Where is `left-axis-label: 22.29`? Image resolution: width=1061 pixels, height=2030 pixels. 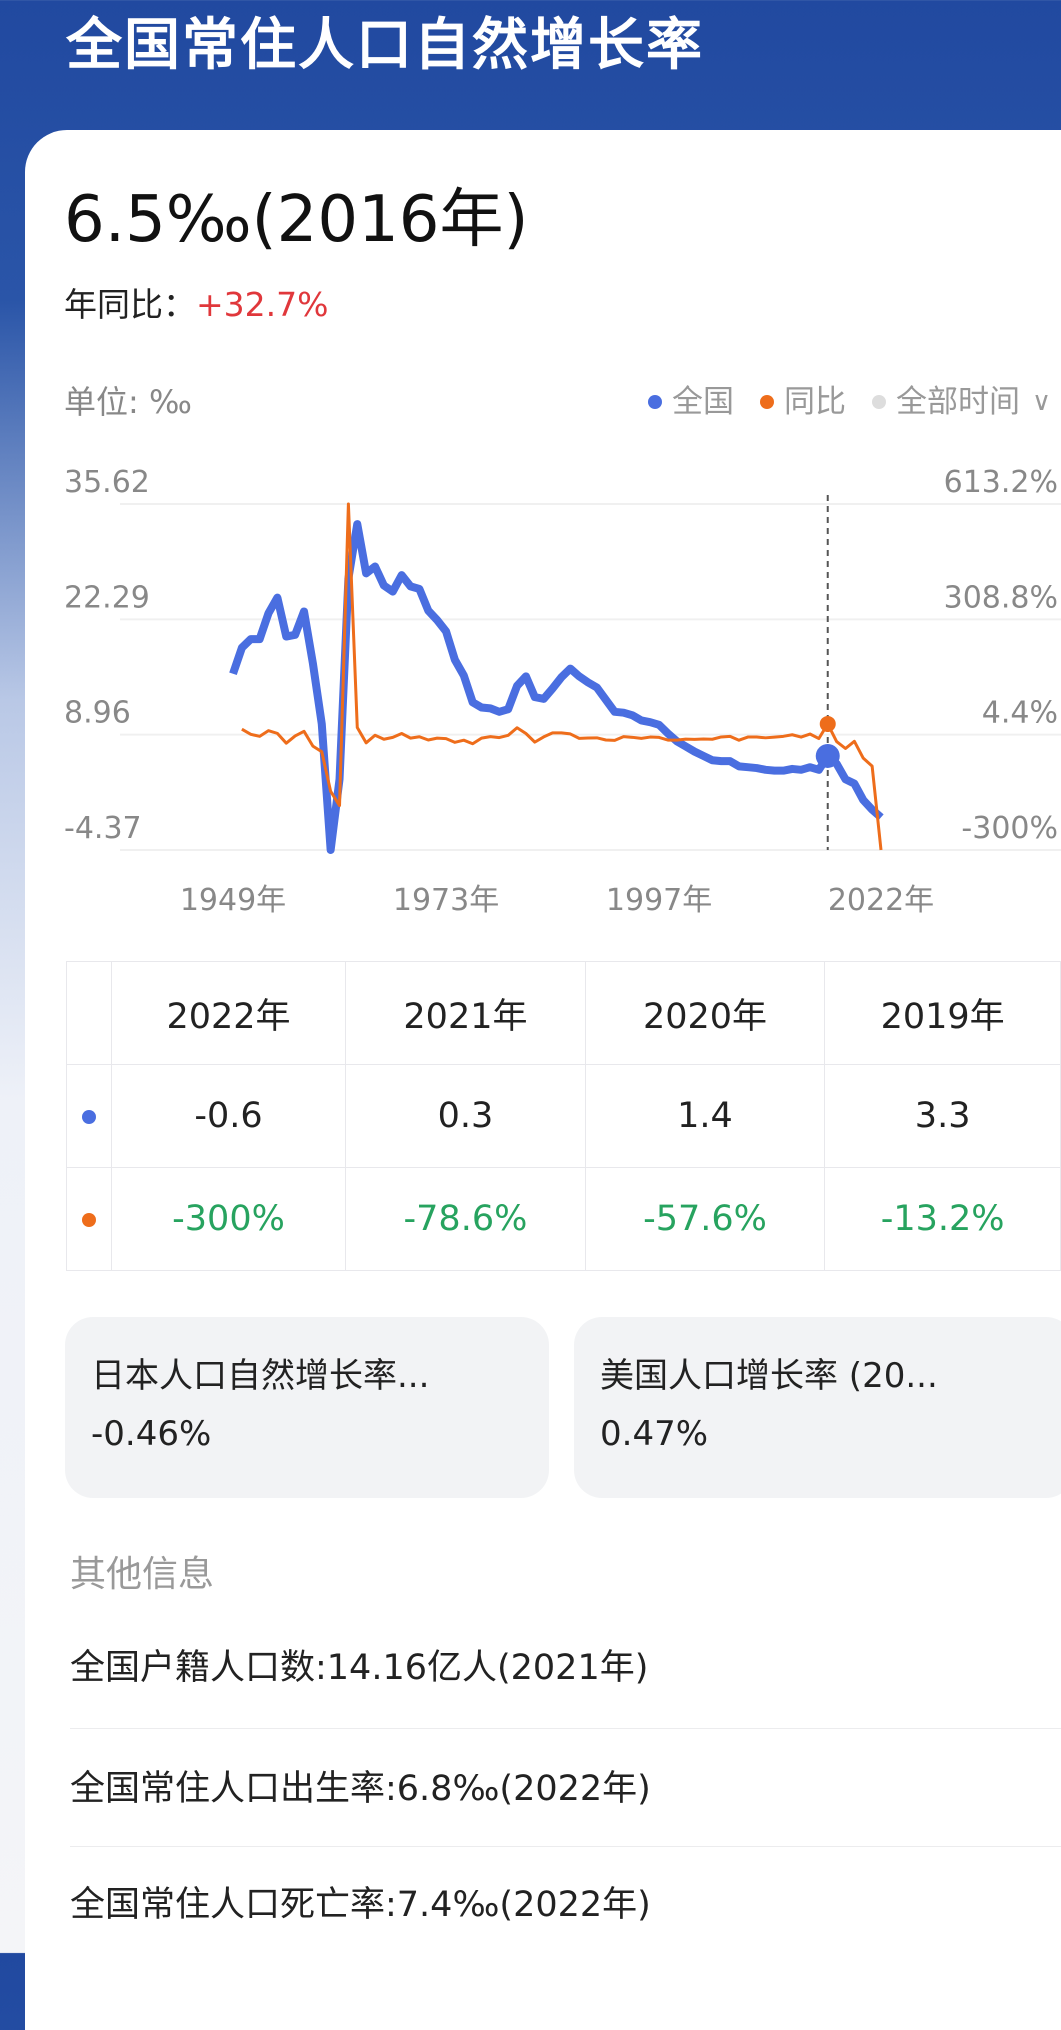 left-axis-label: 22.29 is located at coordinates (107, 597).